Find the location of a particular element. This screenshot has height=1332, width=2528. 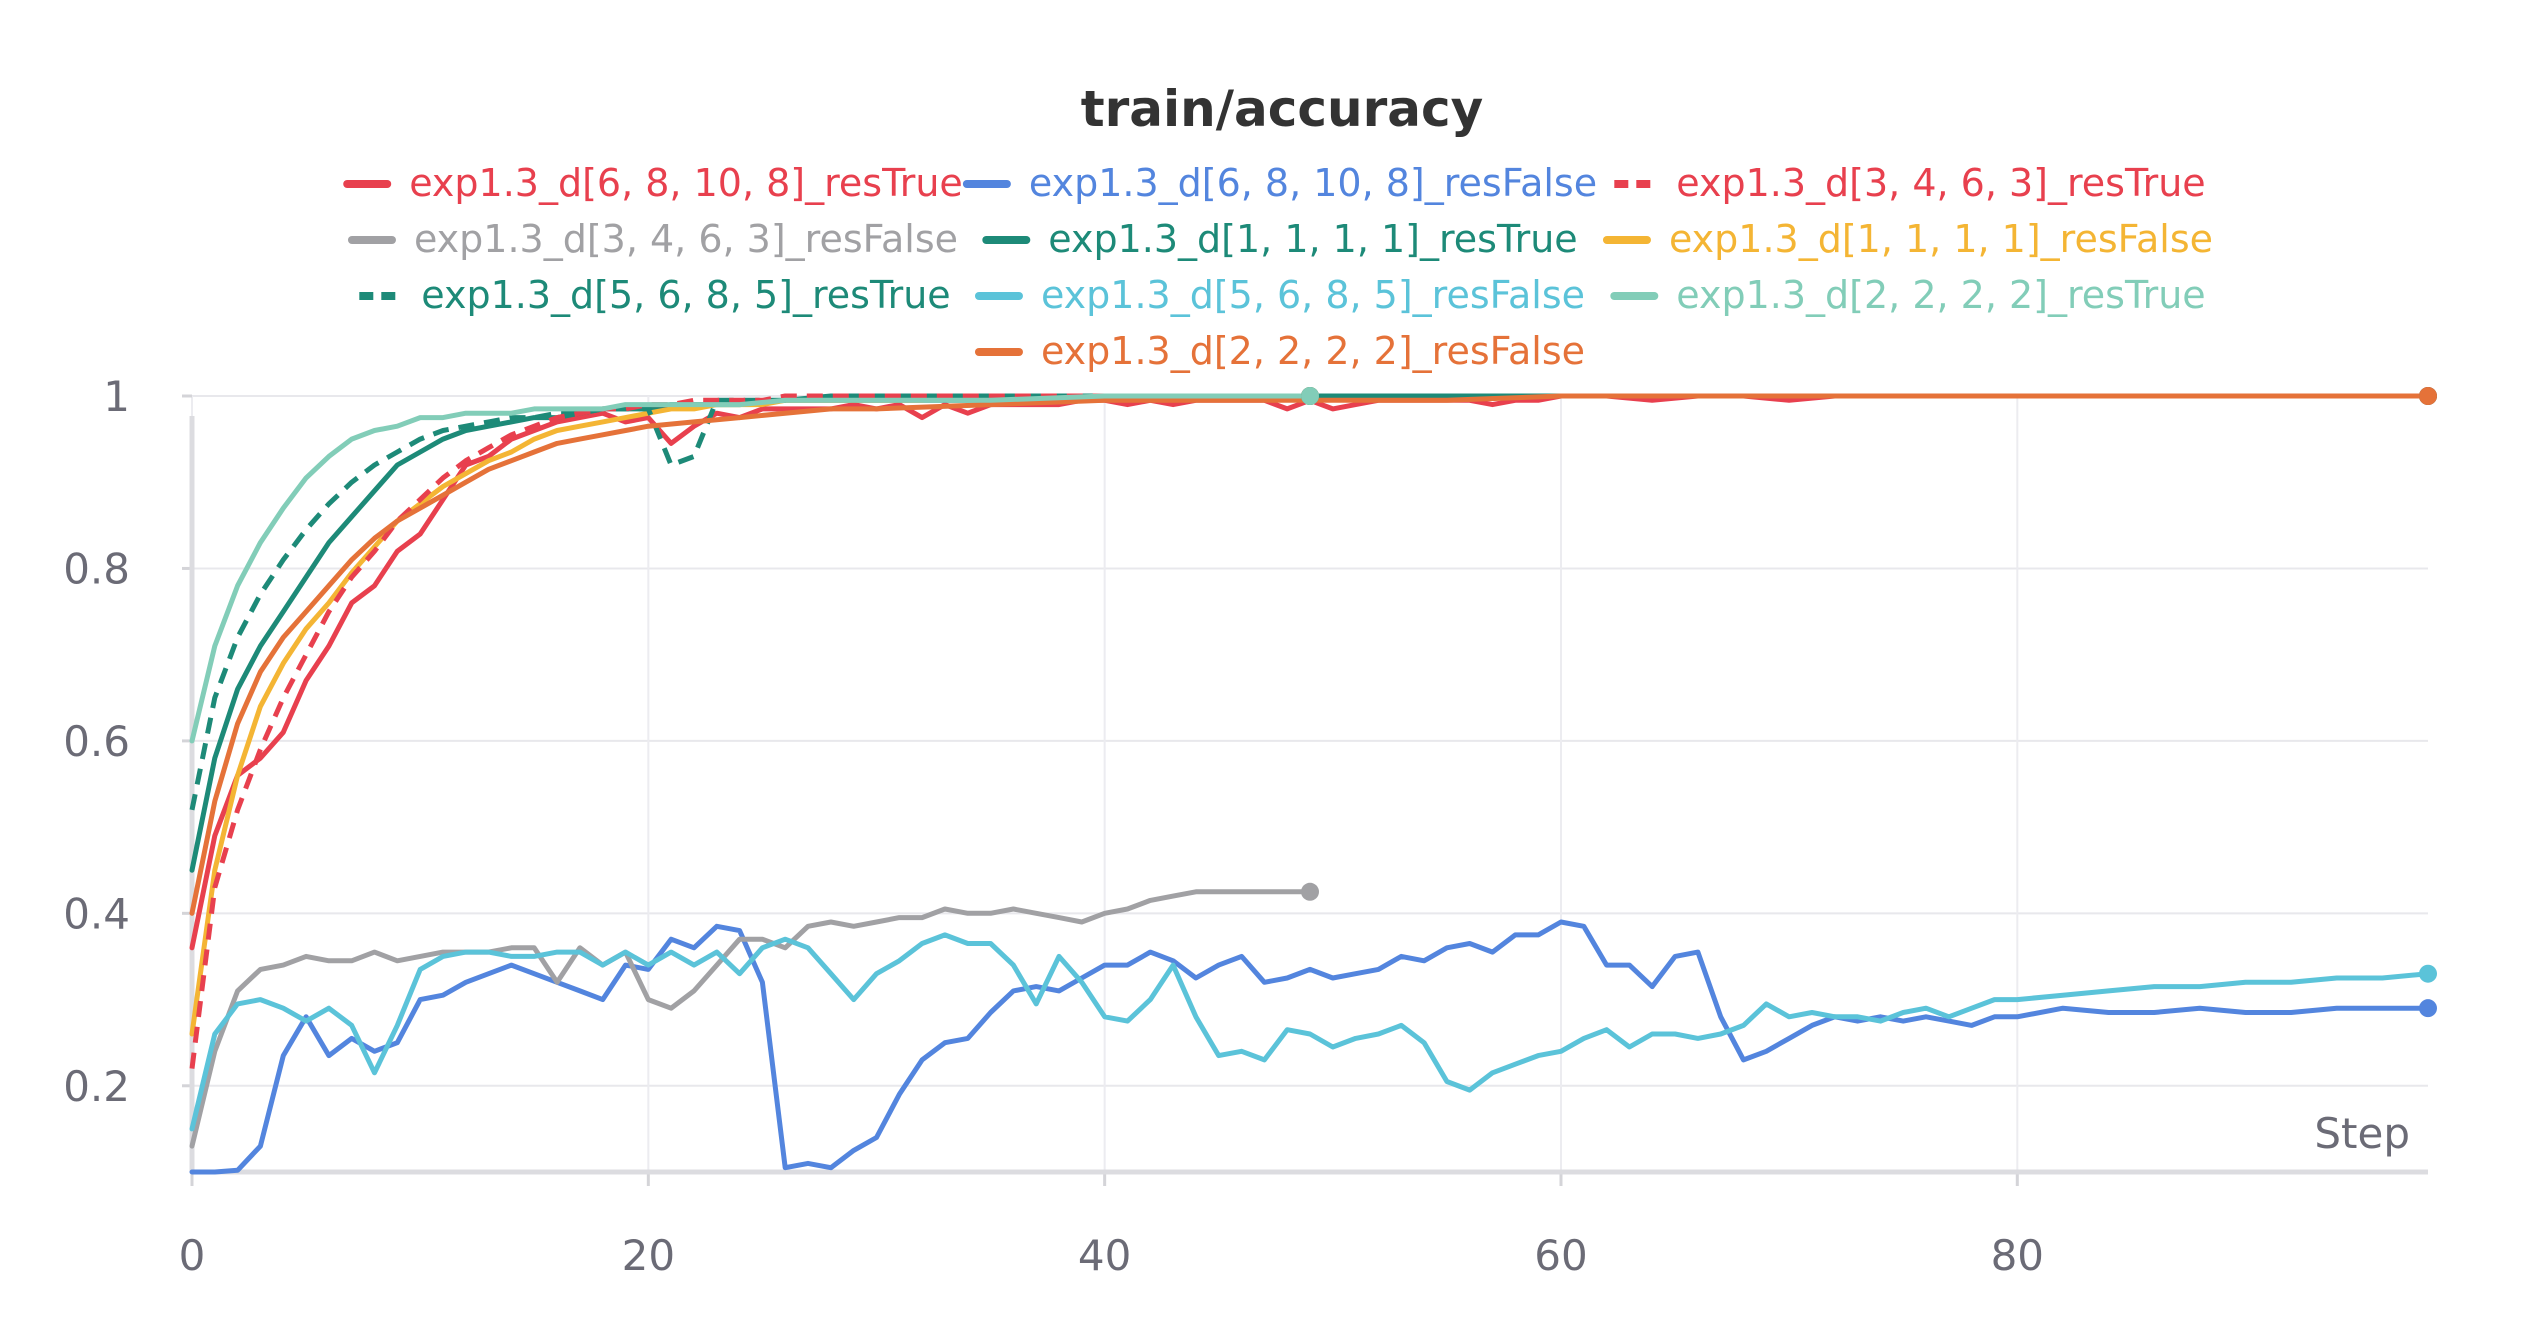

legend-item-0: exp1.3_d[6, 8, 10, 8]_resTrue is located at coordinates (653, 183).